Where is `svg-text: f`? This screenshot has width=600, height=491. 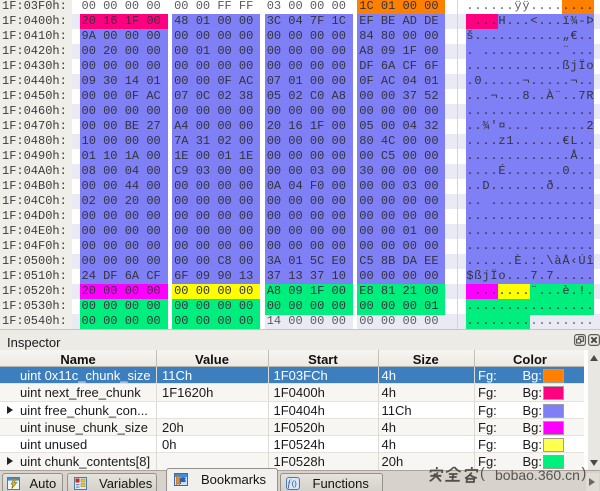
svg-text: f is located at coordinates (290, 483).